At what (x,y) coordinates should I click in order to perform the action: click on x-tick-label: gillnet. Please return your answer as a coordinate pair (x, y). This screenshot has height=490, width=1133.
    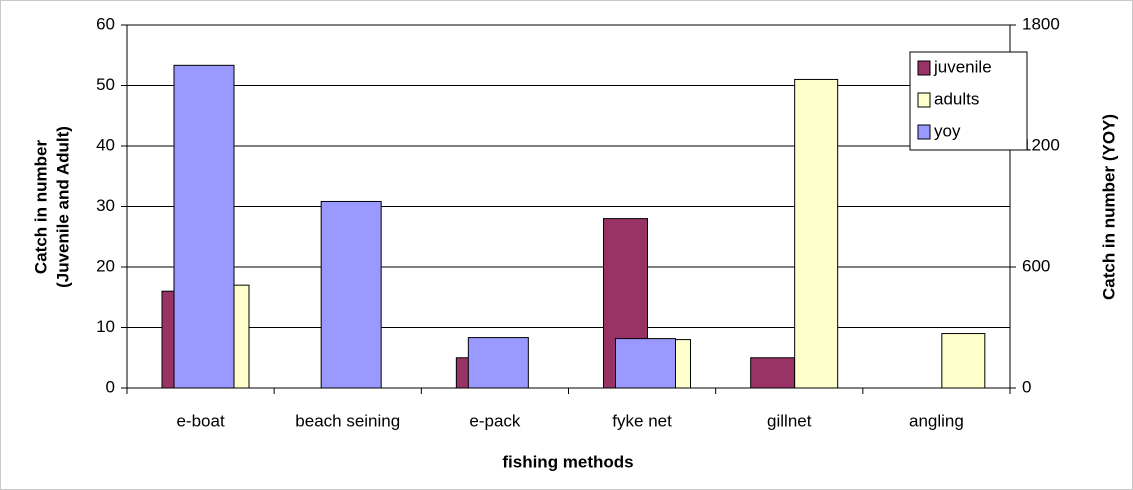
    Looking at the image, I should click on (789, 420).